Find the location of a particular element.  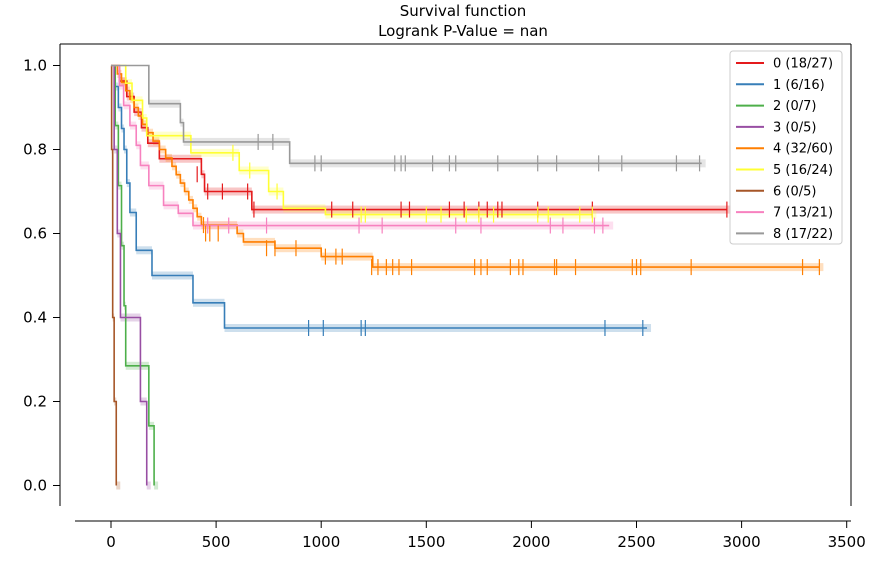

legend-label-2: 2 (0/7) is located at coordinates (794, 106).